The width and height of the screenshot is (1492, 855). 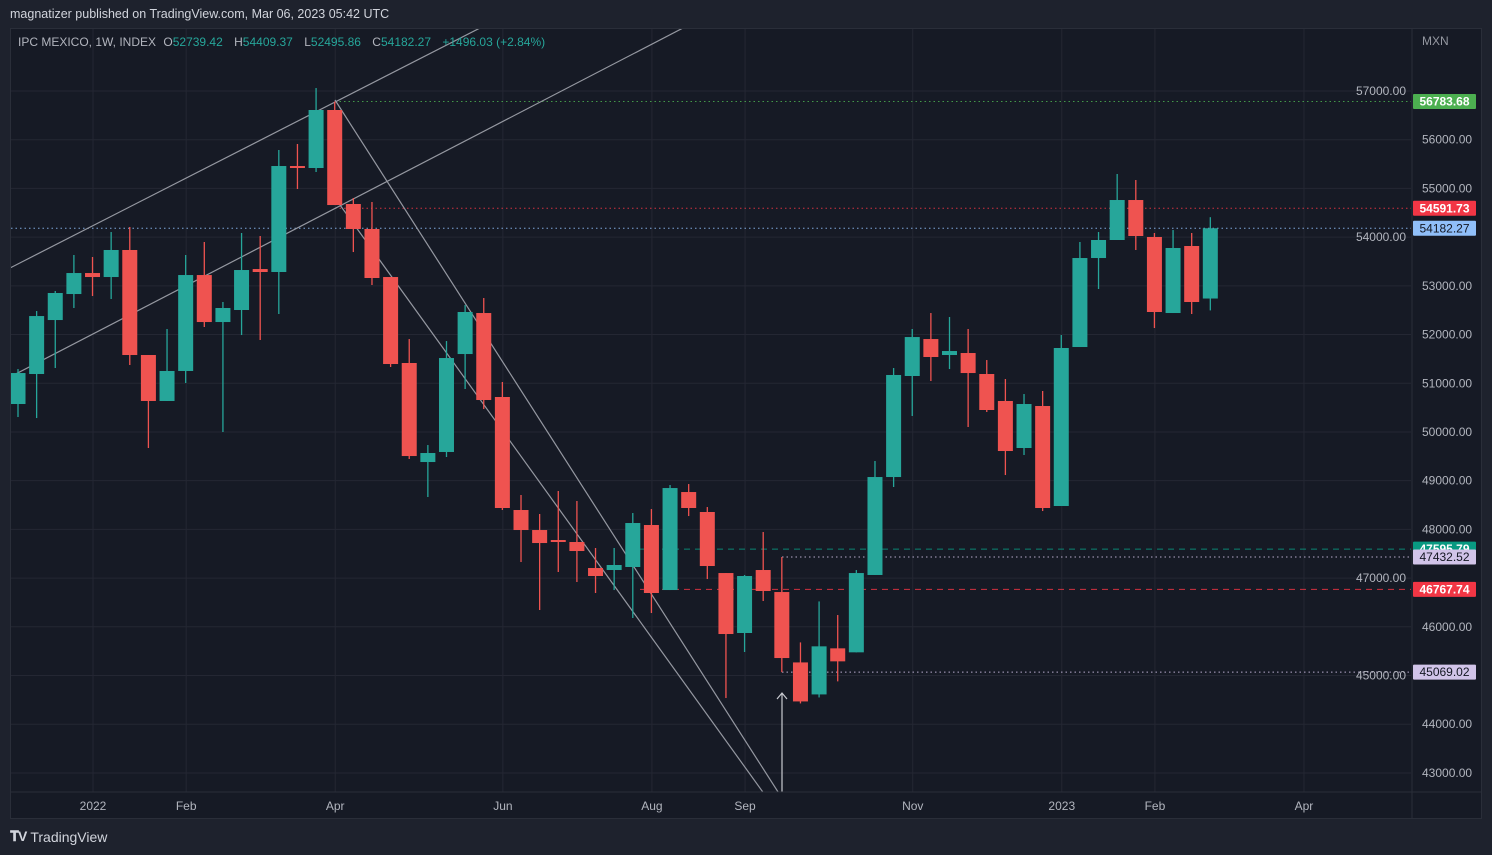 I want to click on tradingview-logo: 𝐓V TradingView, so click(x=58, y=836).